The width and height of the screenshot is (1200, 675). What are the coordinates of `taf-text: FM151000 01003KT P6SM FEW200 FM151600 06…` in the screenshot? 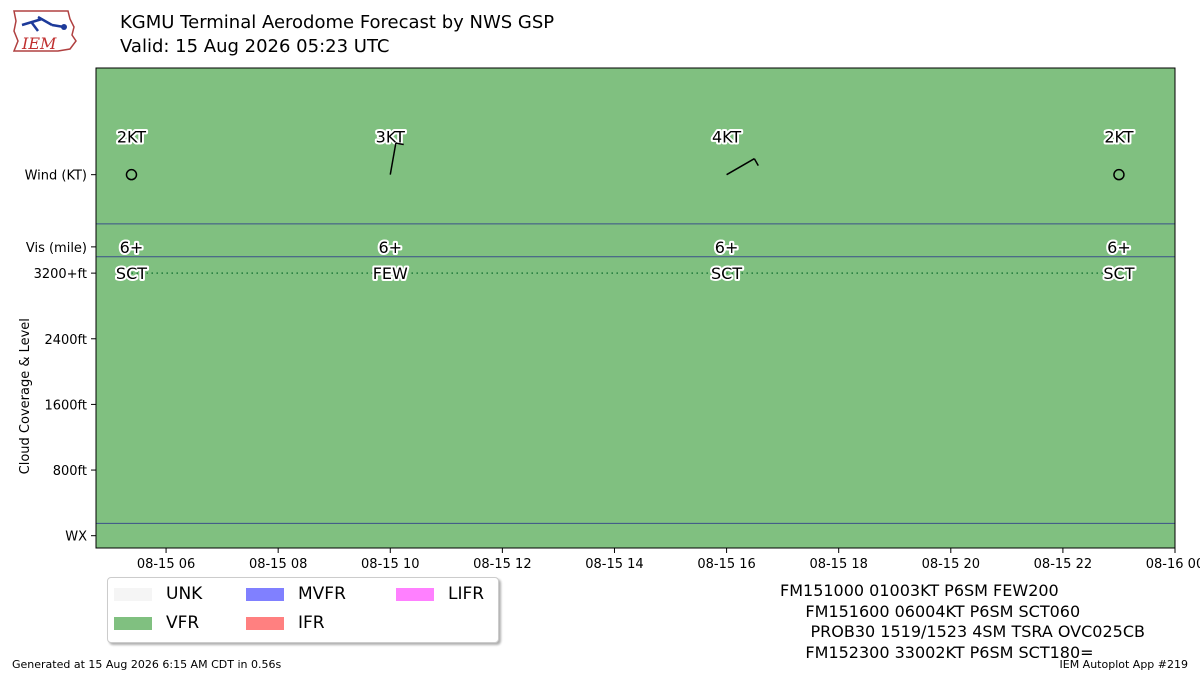 It's located at (962, 622).